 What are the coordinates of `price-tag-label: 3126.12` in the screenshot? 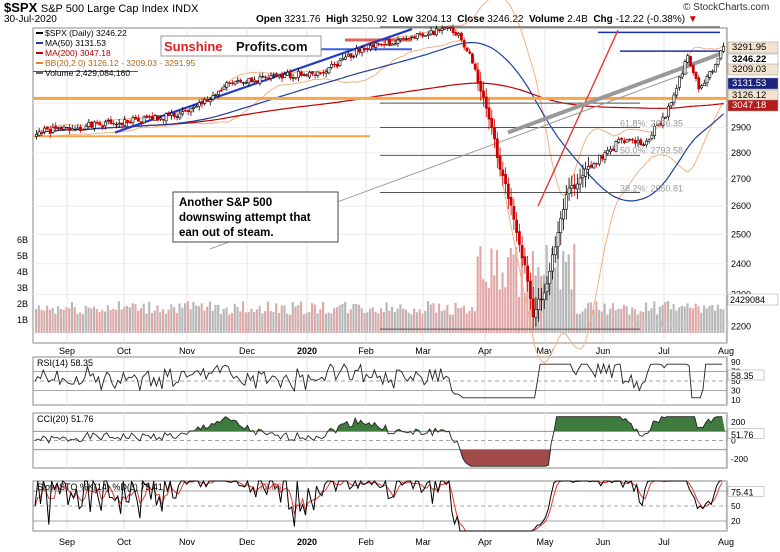 It's located at (749, 95).